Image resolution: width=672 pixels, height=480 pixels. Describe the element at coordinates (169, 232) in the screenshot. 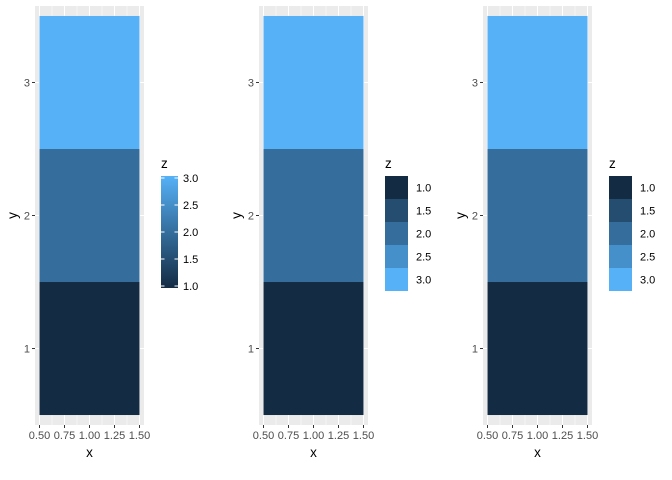

I see `legend-colorbar` at that location.